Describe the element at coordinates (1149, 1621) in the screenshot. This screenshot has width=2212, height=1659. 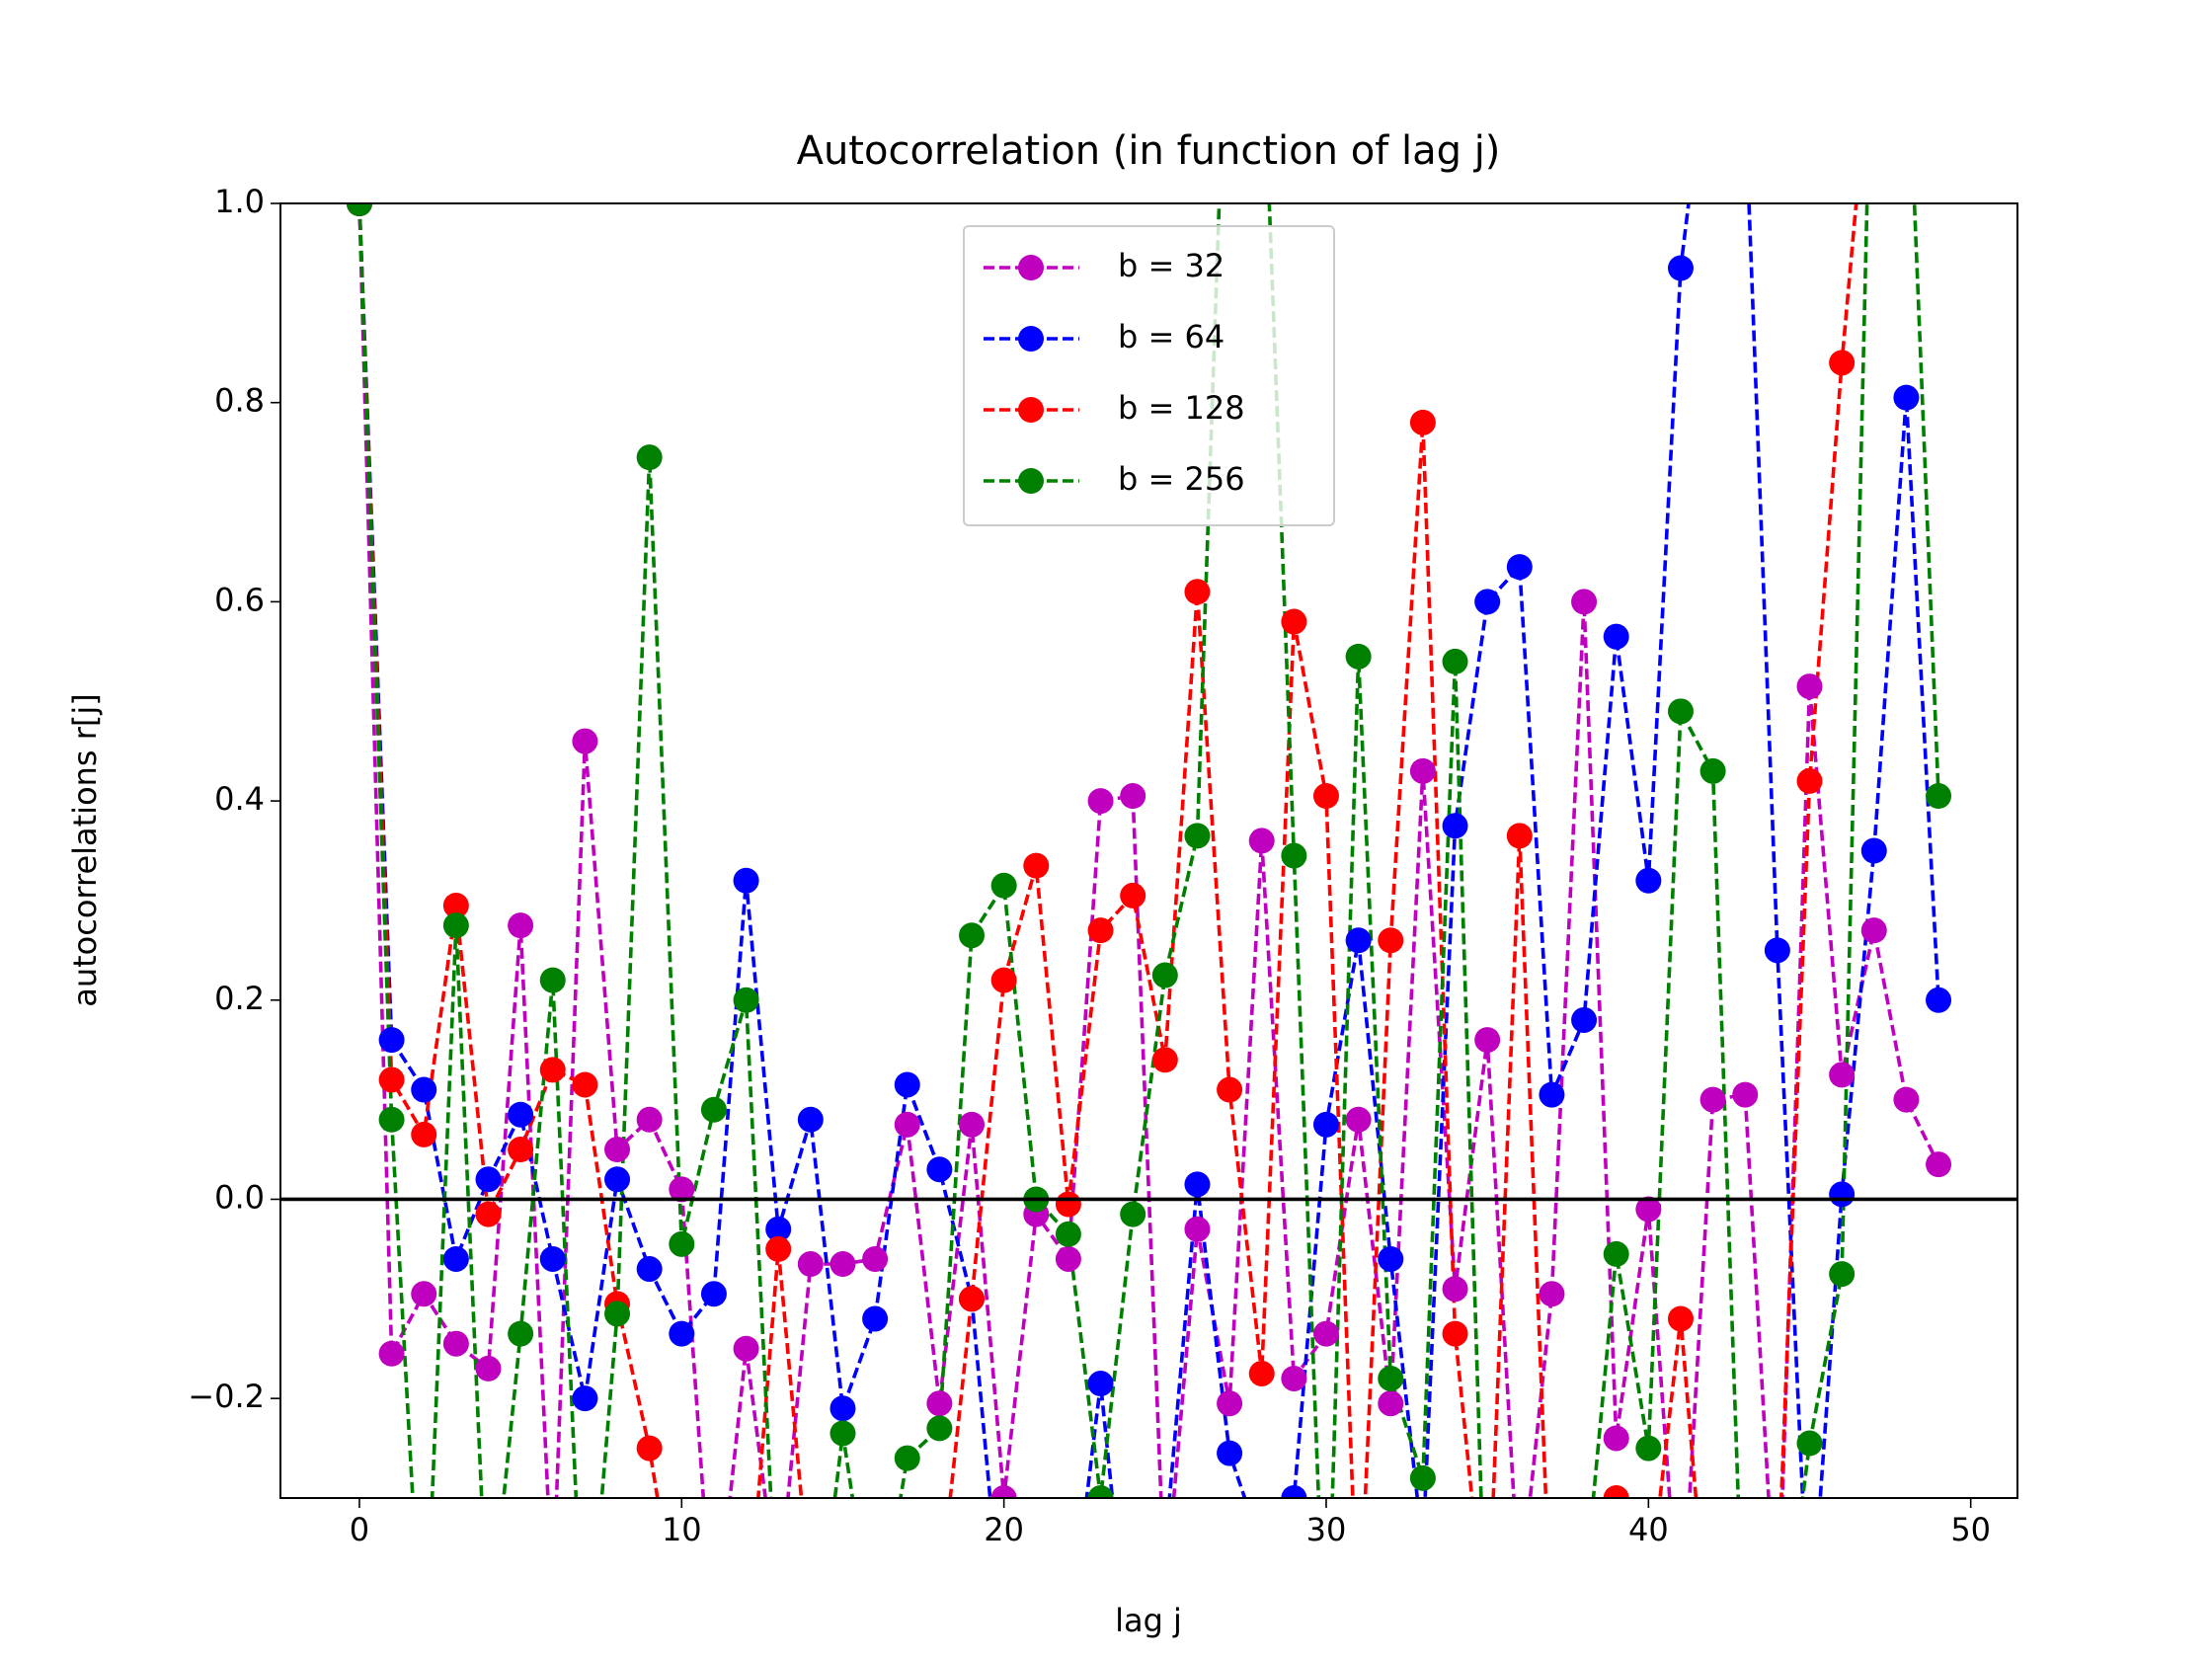
I see `x-axis-label: lag j` at that location.